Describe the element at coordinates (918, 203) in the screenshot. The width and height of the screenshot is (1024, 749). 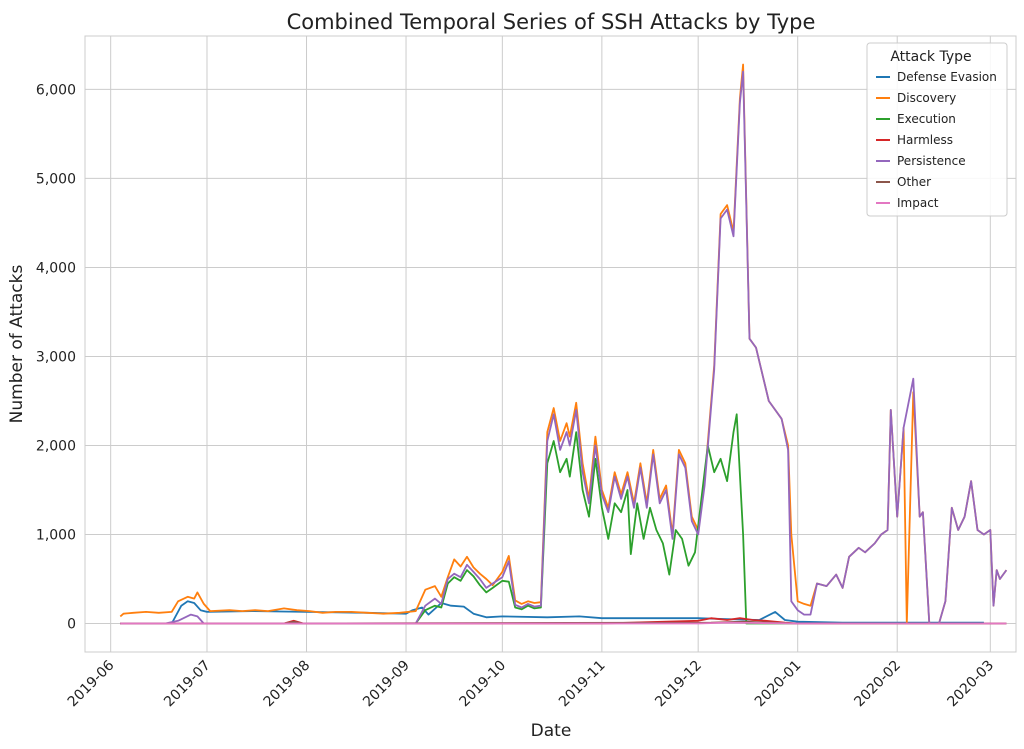
I see `legend-label-impact: Impact` at that location.